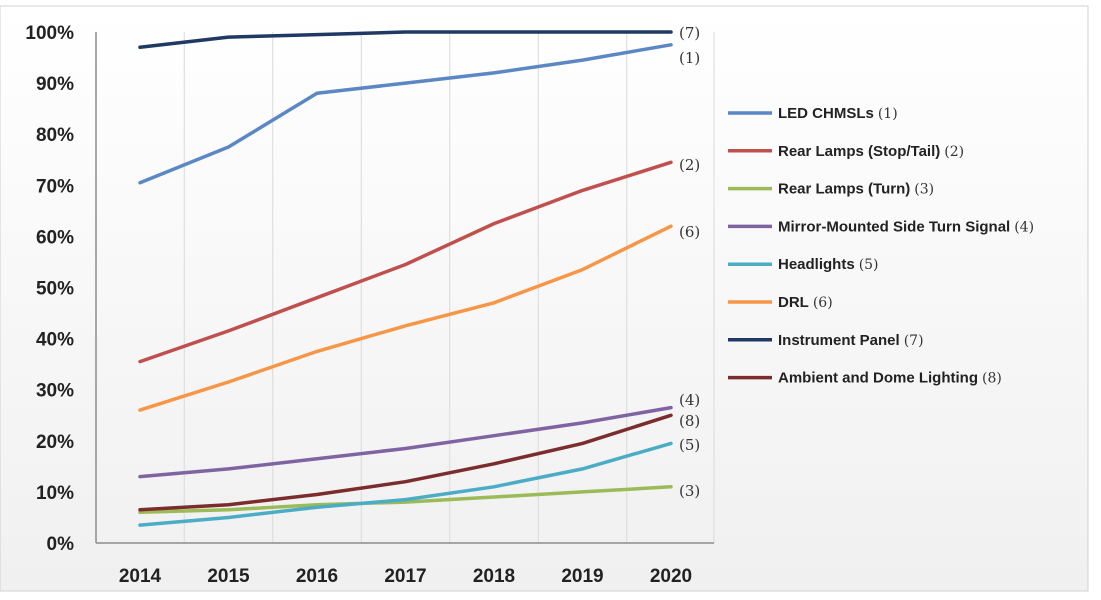 This screenshot has width=1101, height=600. Describe the element at coordinates (826, 113) in the screenshot. I see `legend-series-name: LED CHMSLs` at that location.